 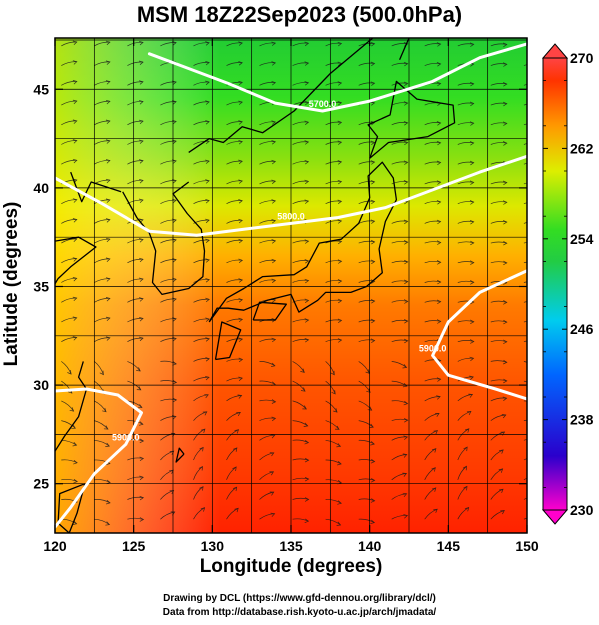 I want to click on contour-label: 5700.0, so click(x=323, y=104).